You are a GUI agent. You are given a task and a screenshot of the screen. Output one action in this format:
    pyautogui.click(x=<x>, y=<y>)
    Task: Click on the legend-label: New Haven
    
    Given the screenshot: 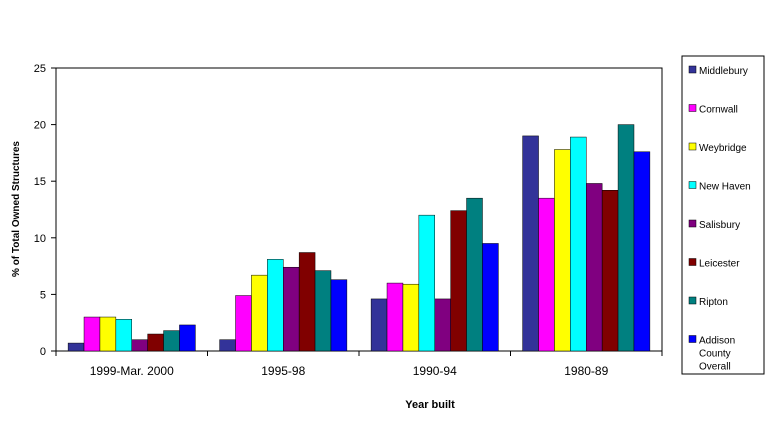 What is the action you would take?
    pyautogui.click(x=725, y=187)
    